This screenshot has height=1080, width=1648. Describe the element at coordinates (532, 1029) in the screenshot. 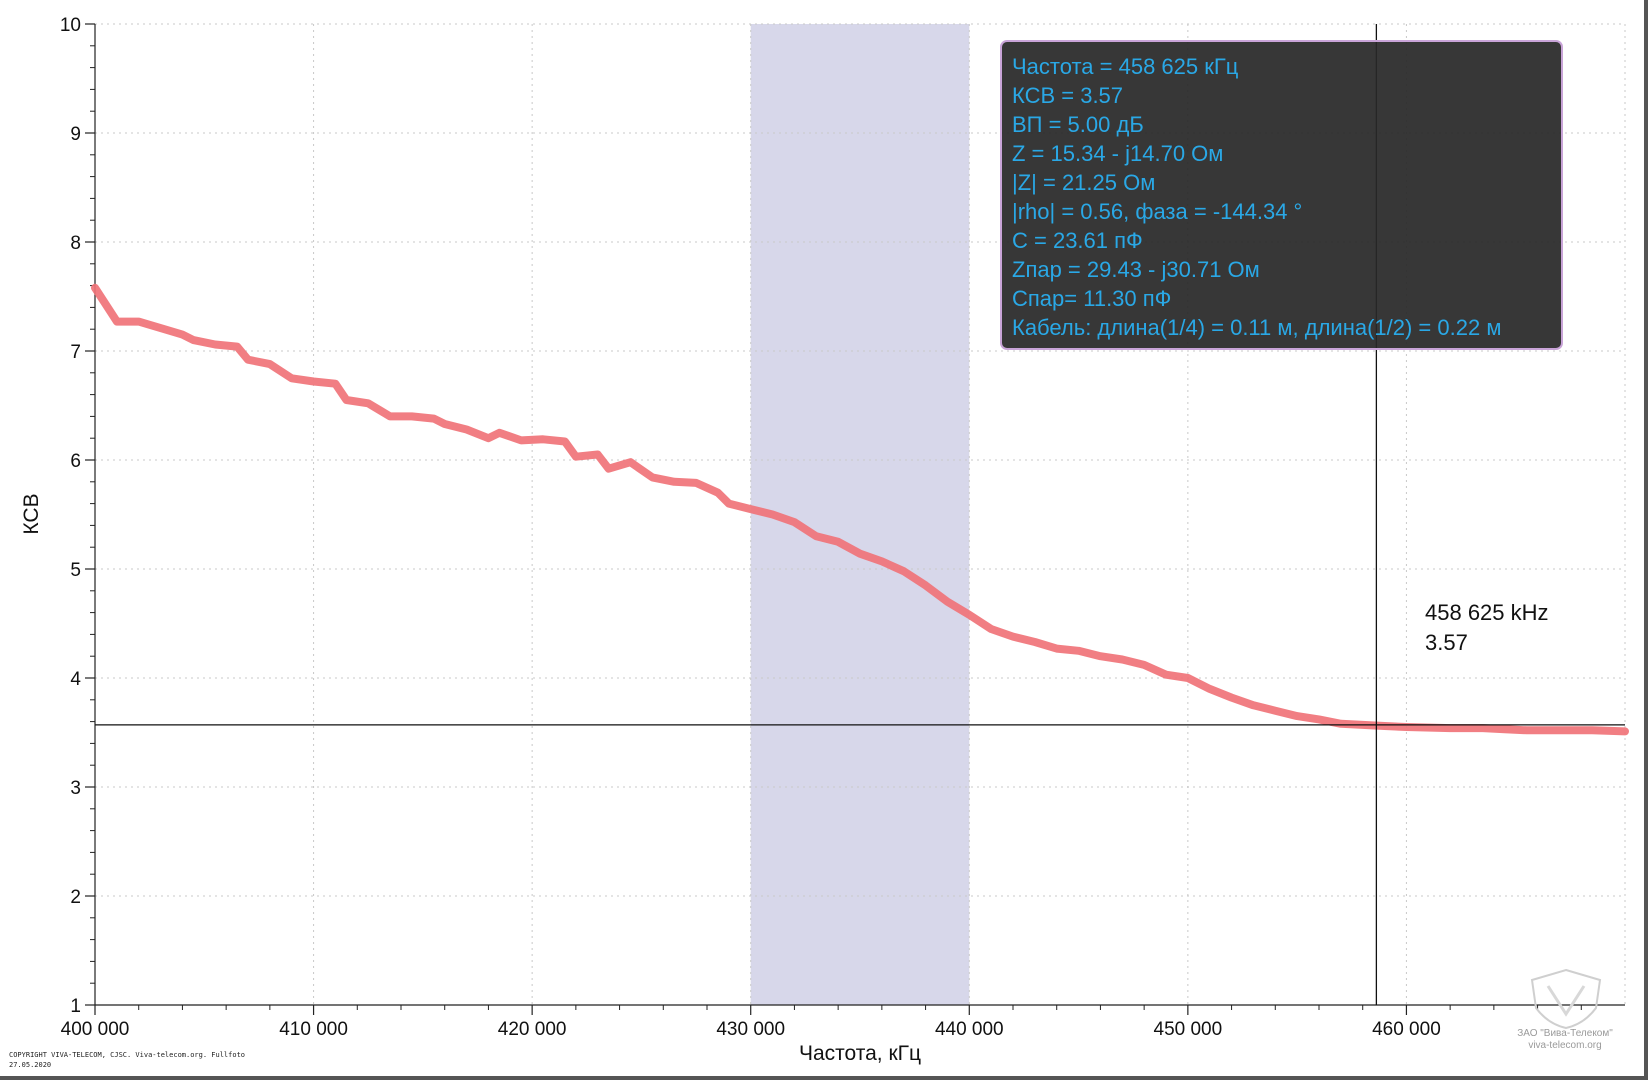

I see `x-tick-label: 420 000` at that location.